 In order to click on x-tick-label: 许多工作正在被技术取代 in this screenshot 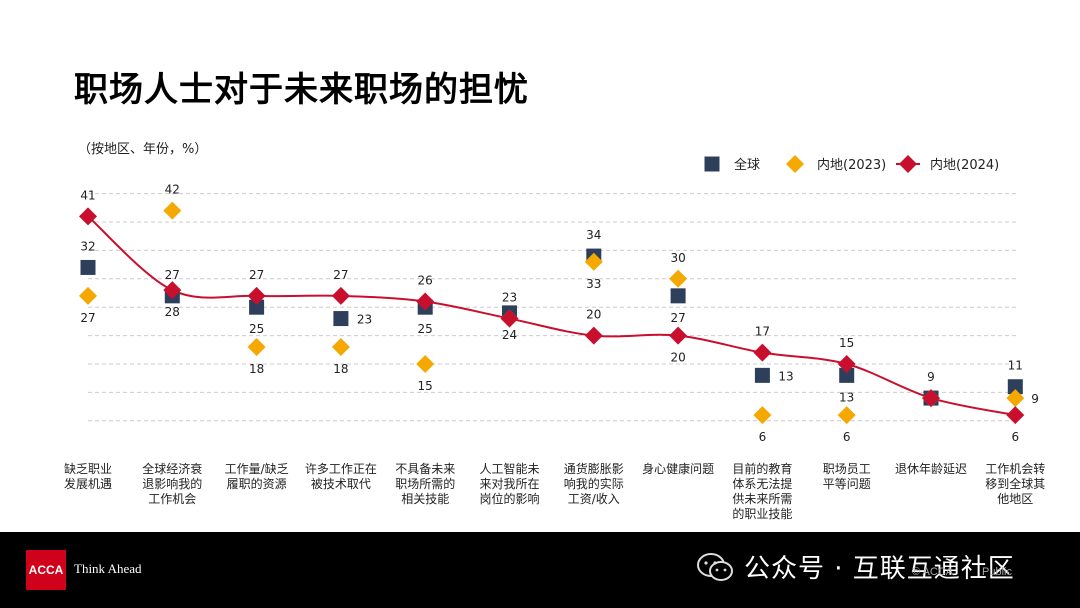, I will do `click(341, 476)`.